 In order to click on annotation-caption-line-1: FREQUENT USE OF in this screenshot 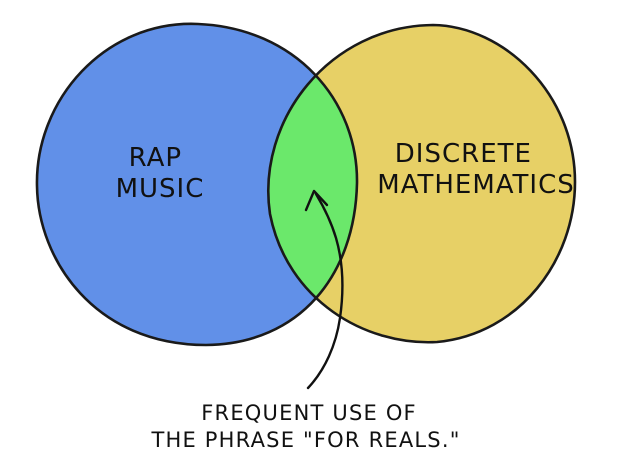, I will do `click(309, 413)`.